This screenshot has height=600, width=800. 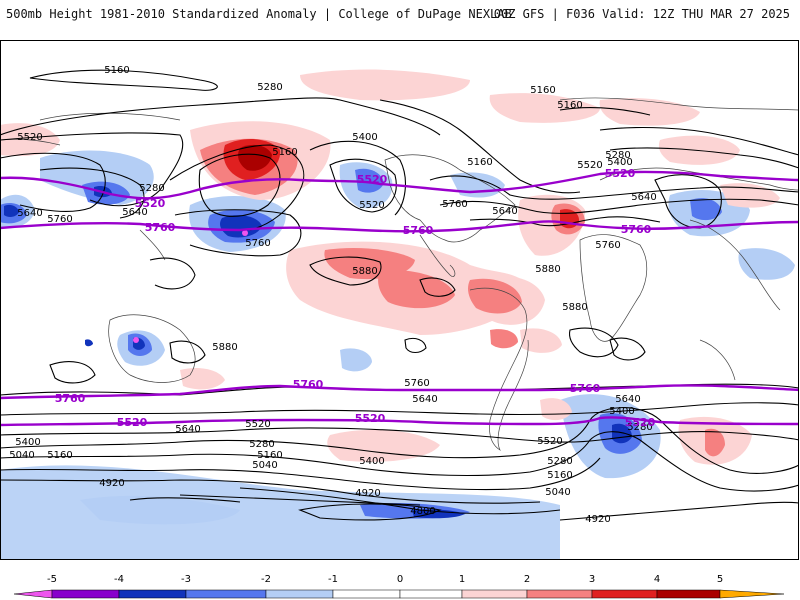 I want to click on colorbar-tick: 0, so click(x=400, y=579).